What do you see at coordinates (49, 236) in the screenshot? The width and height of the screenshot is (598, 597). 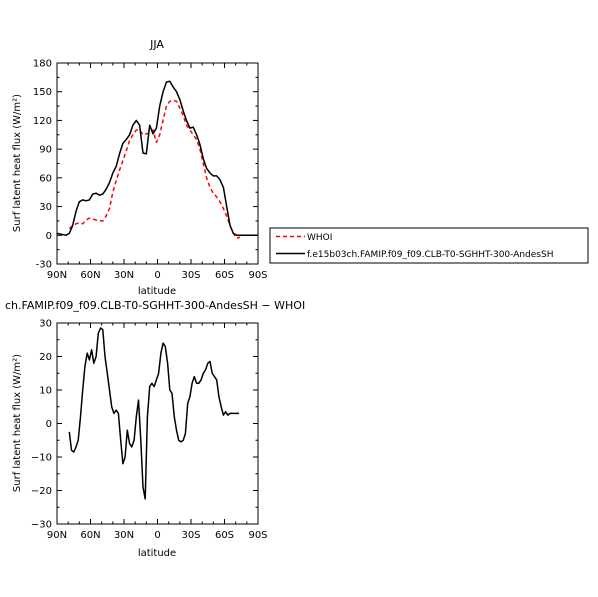 I see `top-y-tick-label: 0` at bounding box center [49, 236].